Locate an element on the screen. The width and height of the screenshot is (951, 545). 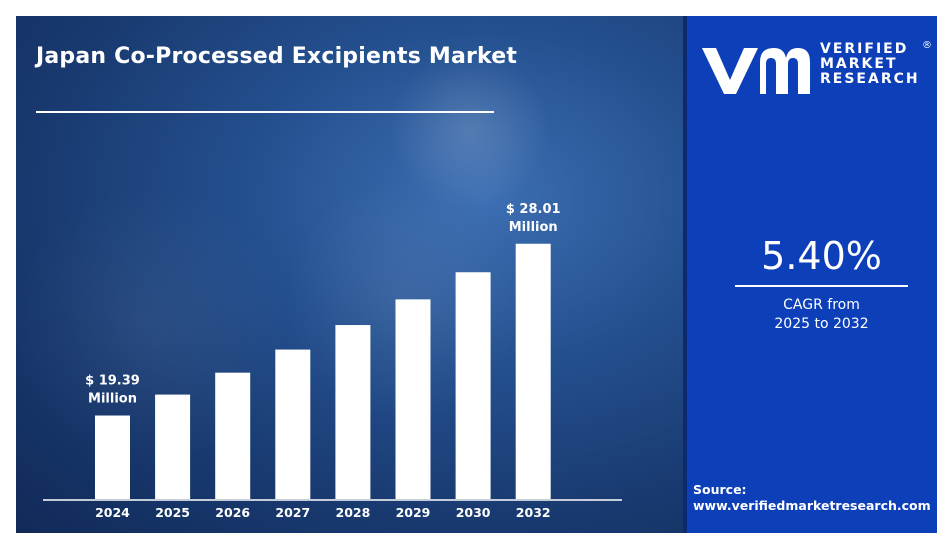
bar-2027 is located at coordinates (293, 424).